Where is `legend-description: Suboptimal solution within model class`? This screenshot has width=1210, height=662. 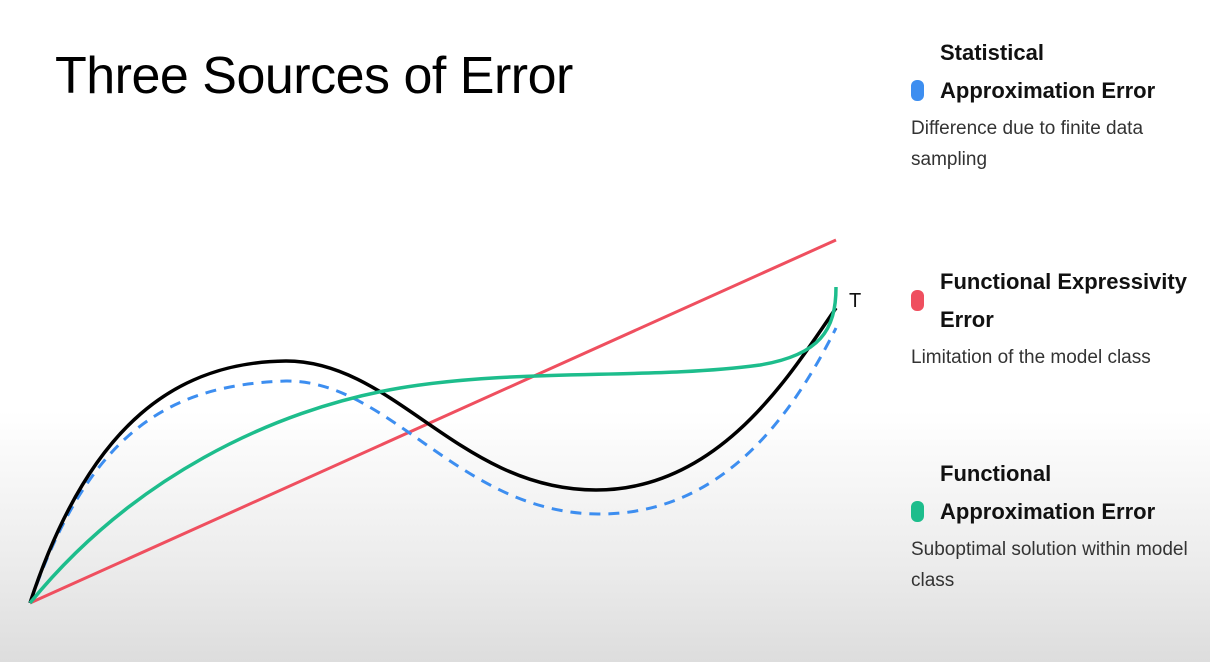 legend-description: Suboptimal solution within model class is located at coordinates (1049, 565).